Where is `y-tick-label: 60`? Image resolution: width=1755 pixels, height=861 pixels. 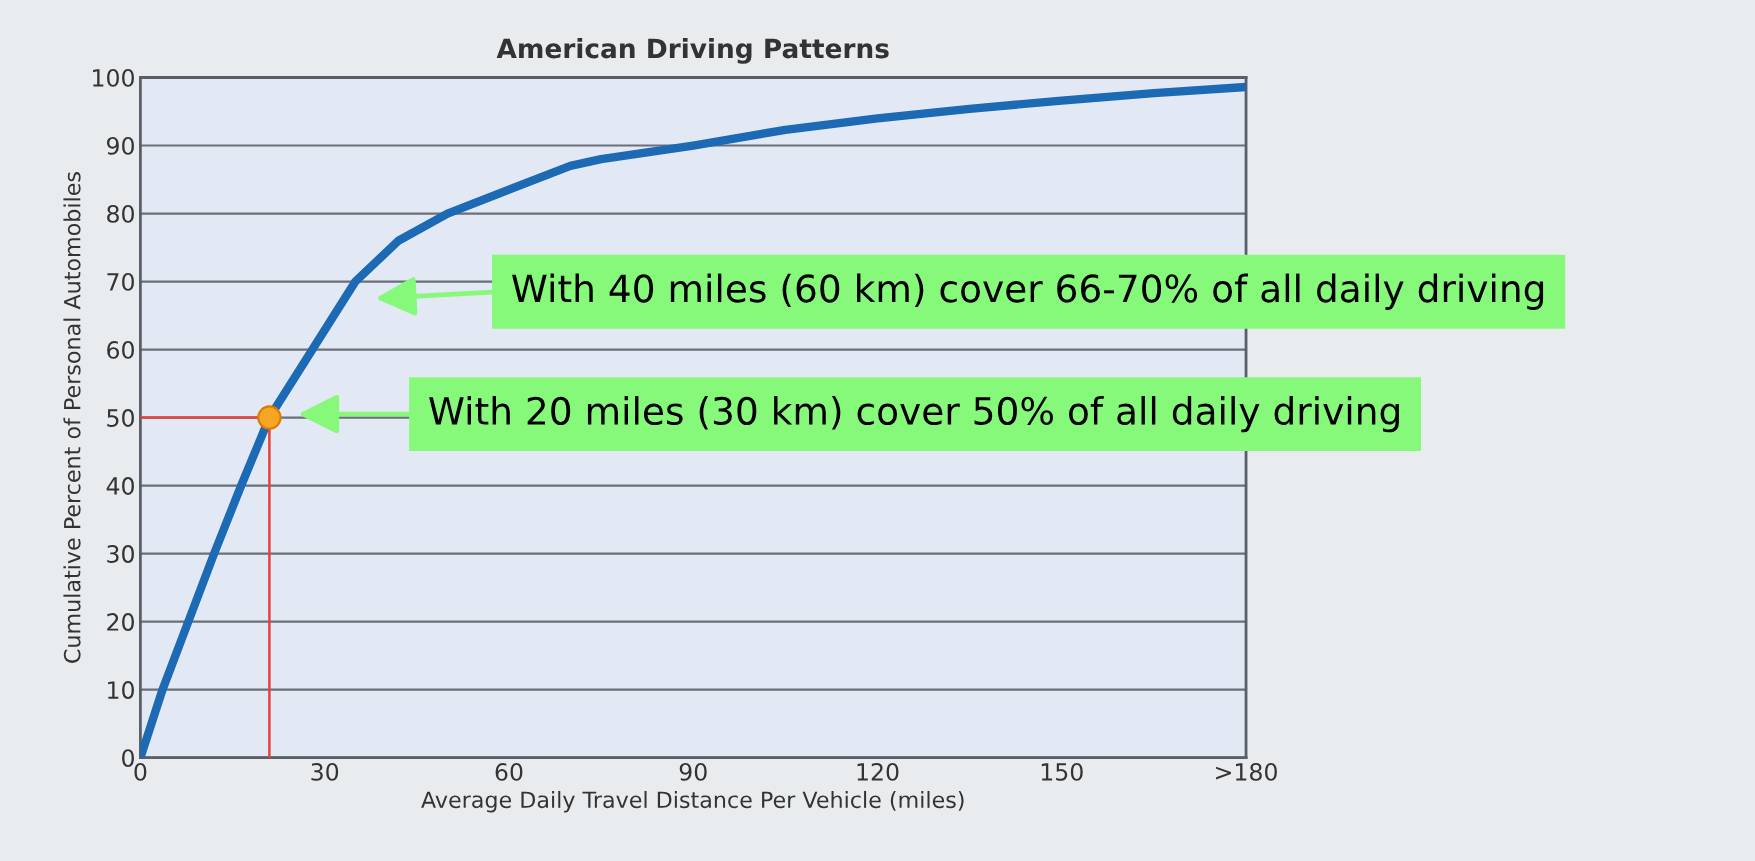 y-tick-label: 60 is located at coordinates (120, 350).